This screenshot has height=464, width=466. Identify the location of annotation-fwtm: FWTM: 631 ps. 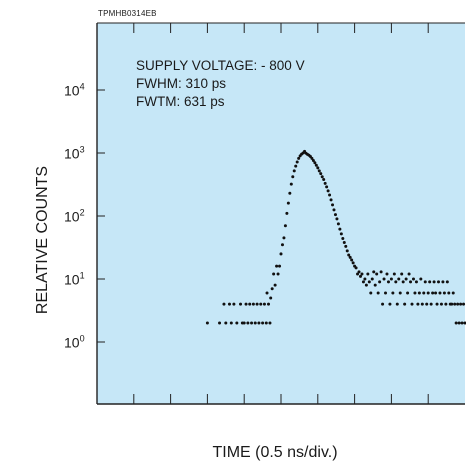
(180, 101).